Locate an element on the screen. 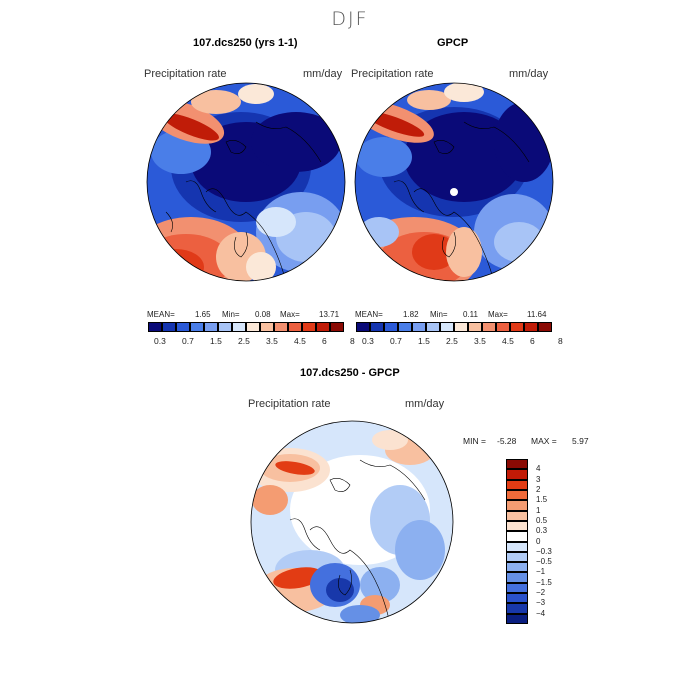 Image resolution: width=700 pixels, height=700 pixels. stat-mean-label-model: MEAN= is located at coordinates (161, 314).